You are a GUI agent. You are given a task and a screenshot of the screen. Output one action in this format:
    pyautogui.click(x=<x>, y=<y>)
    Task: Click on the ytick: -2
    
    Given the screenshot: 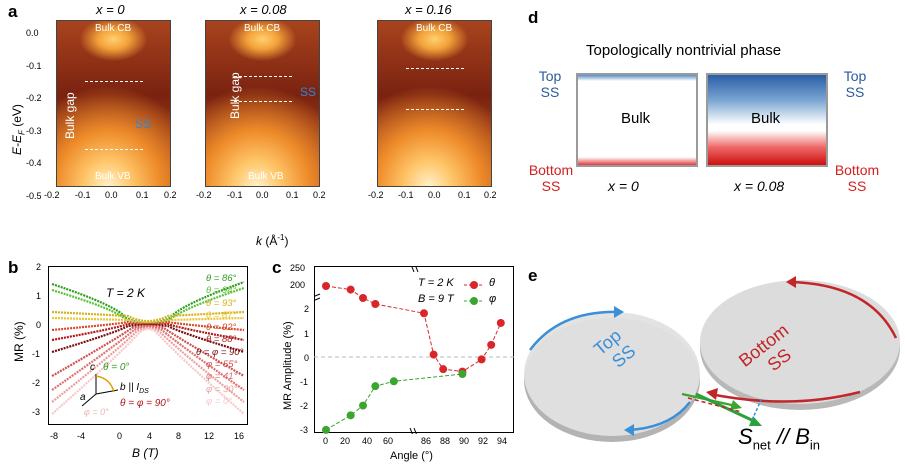 What is the action you would take?
    pyautogui.click(x=36, y=383)
    